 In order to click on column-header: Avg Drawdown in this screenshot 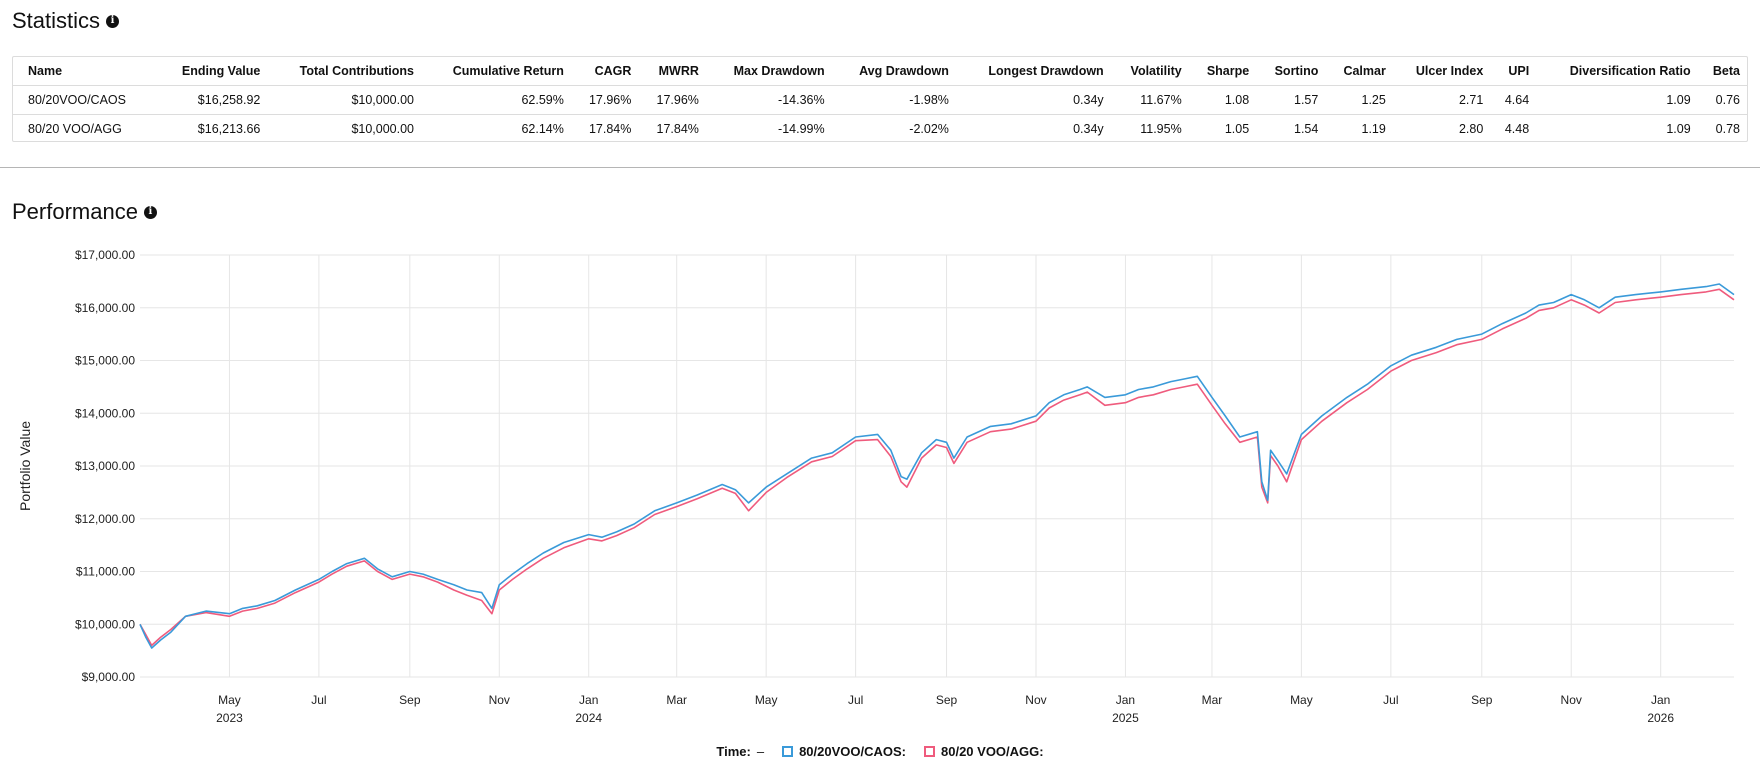, I will do `click(893, 71)`.